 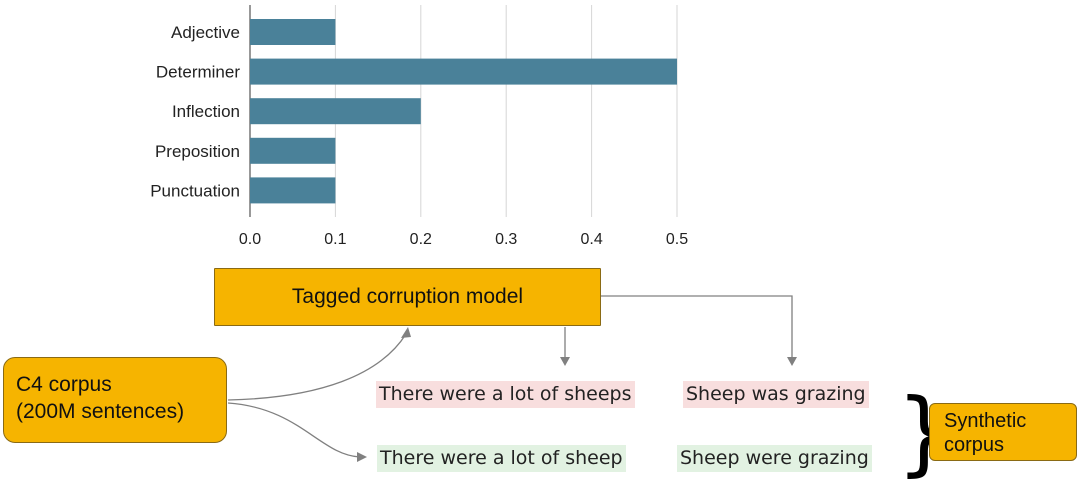 I want to click on x-tick-label: 0.3, so click(x=506, y=239).